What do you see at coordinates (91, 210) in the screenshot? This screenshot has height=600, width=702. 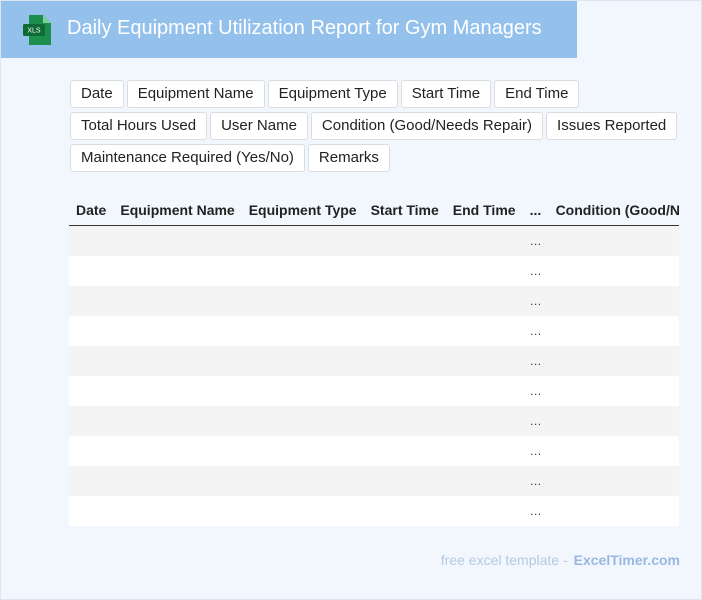 I see `column-header: Date` at bounding box center [91, 210].